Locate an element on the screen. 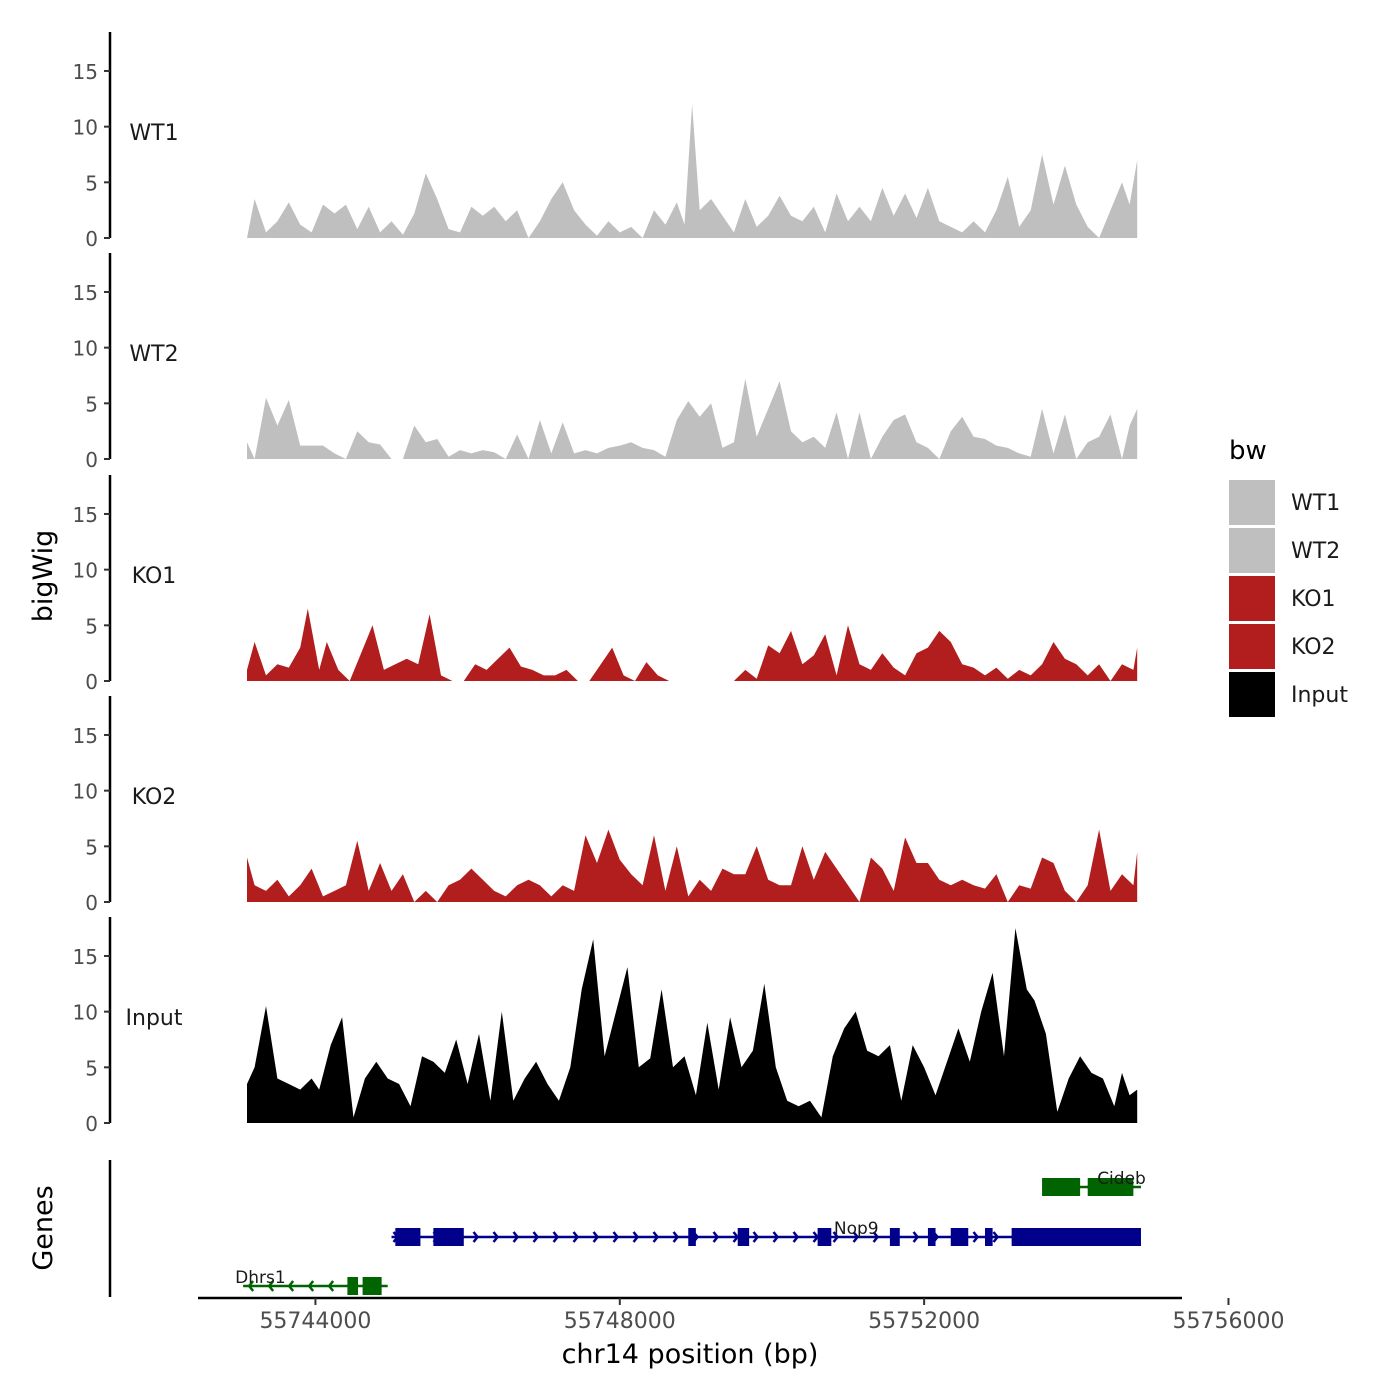  x-axis: 55744000 55748000 55752000 55756000 is located at coordinates (741, 1315).